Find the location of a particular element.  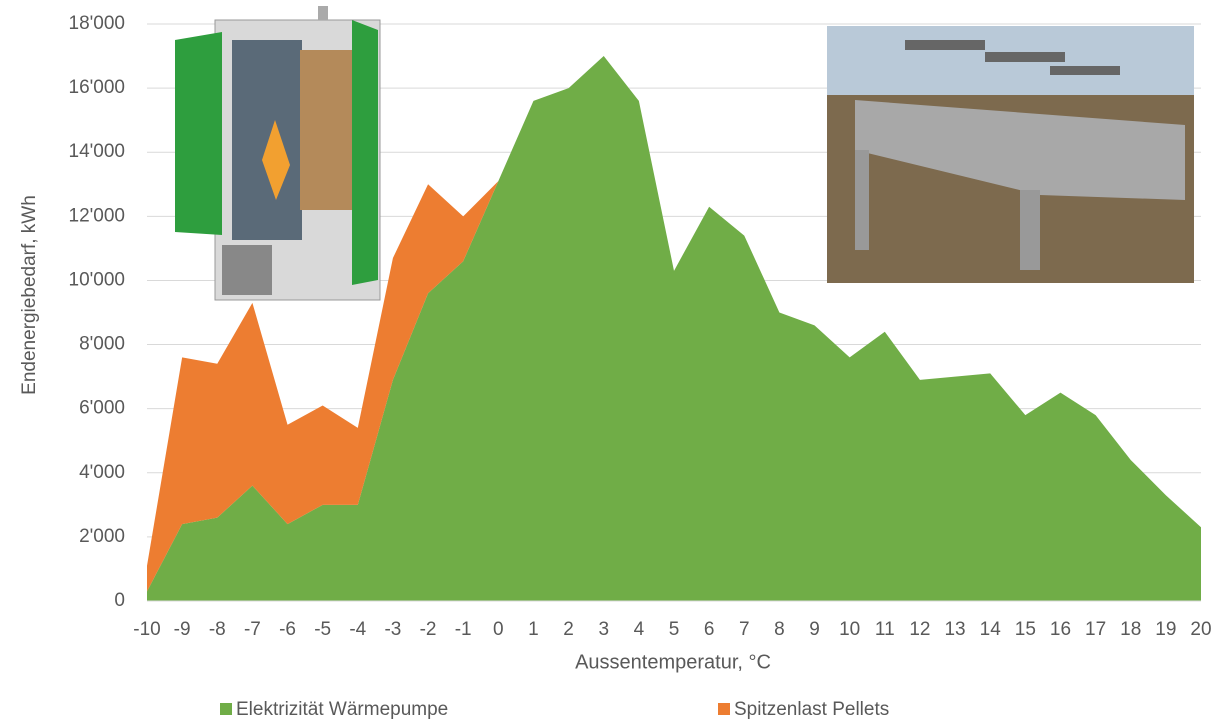

x-tick-label: -3 is located at coordinates (392, 629).